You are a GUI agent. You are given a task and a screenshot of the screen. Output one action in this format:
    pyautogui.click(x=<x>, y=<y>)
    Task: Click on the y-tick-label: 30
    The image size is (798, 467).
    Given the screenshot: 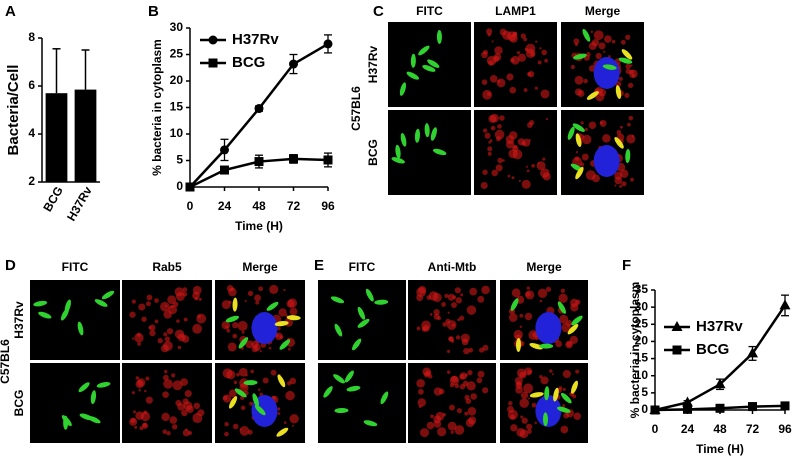 What is the action you would take?
    pyautogui.click(x=177, y=27)
    